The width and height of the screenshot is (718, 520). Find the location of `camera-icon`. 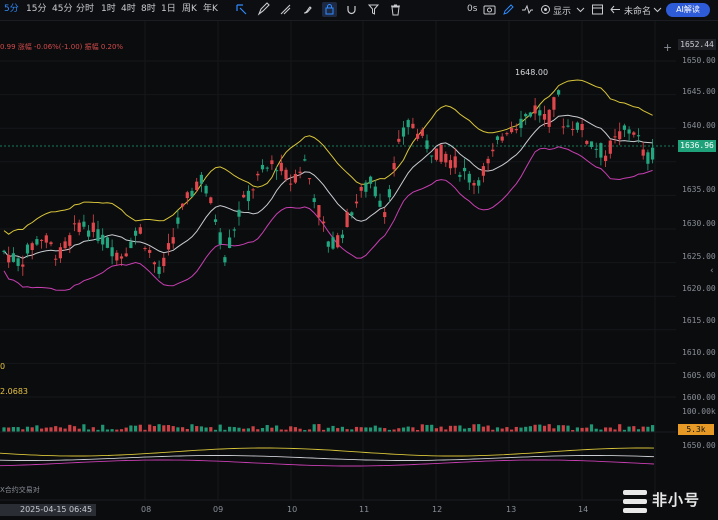

camera-icon is located at coordinates (489, 9).